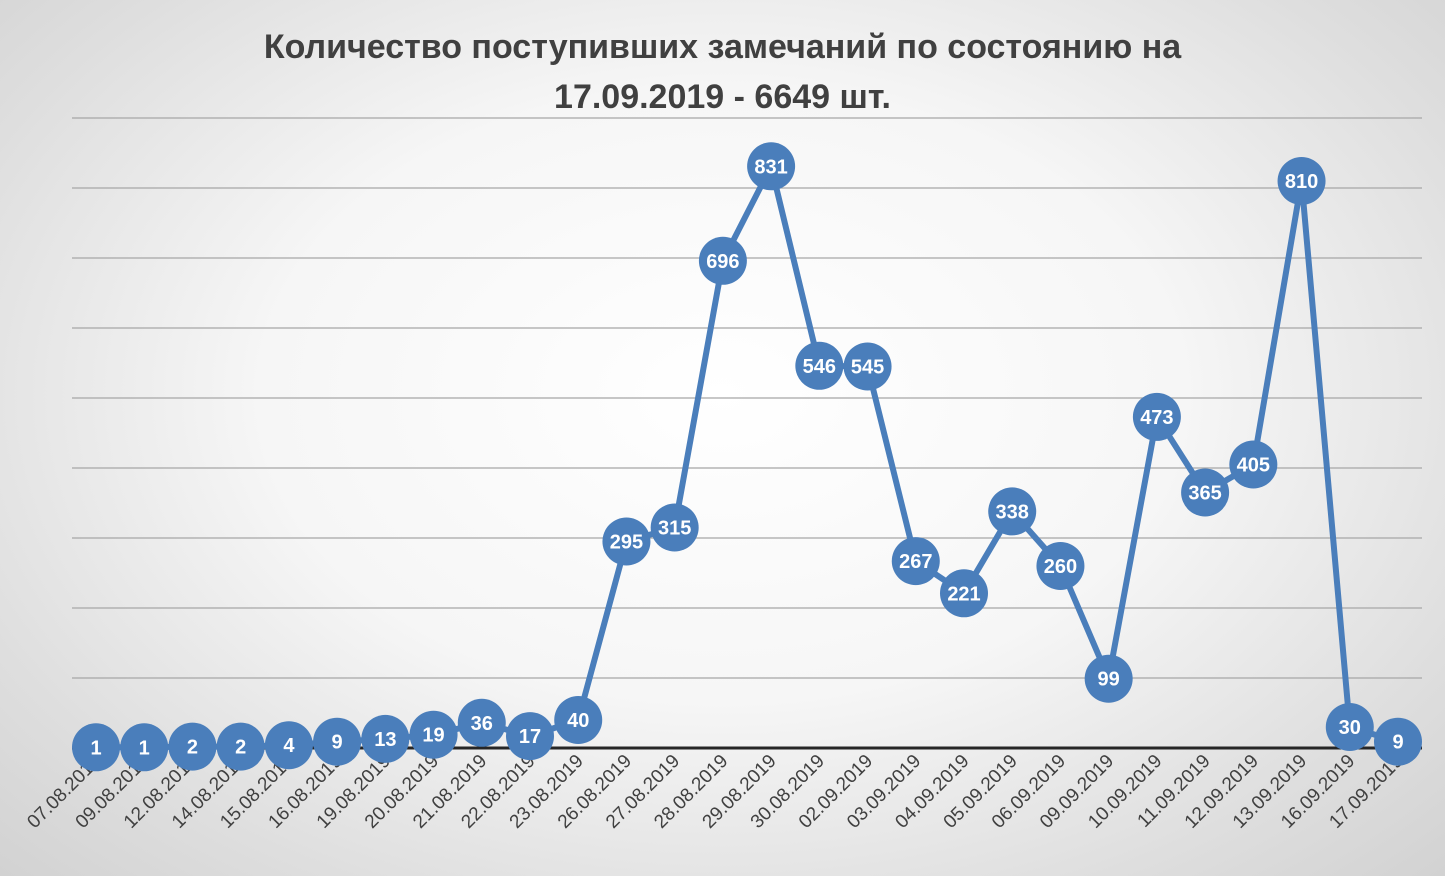 The image size is (1445, 876). I want to click on data-label: 221, so click(963, 594).